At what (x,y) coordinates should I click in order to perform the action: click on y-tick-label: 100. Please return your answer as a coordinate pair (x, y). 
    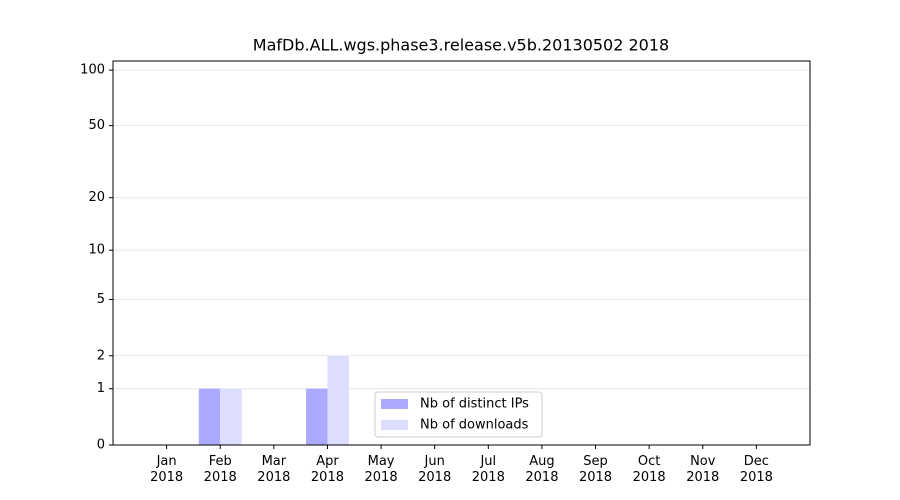
    Looking at the image, I should click on (92, 70).